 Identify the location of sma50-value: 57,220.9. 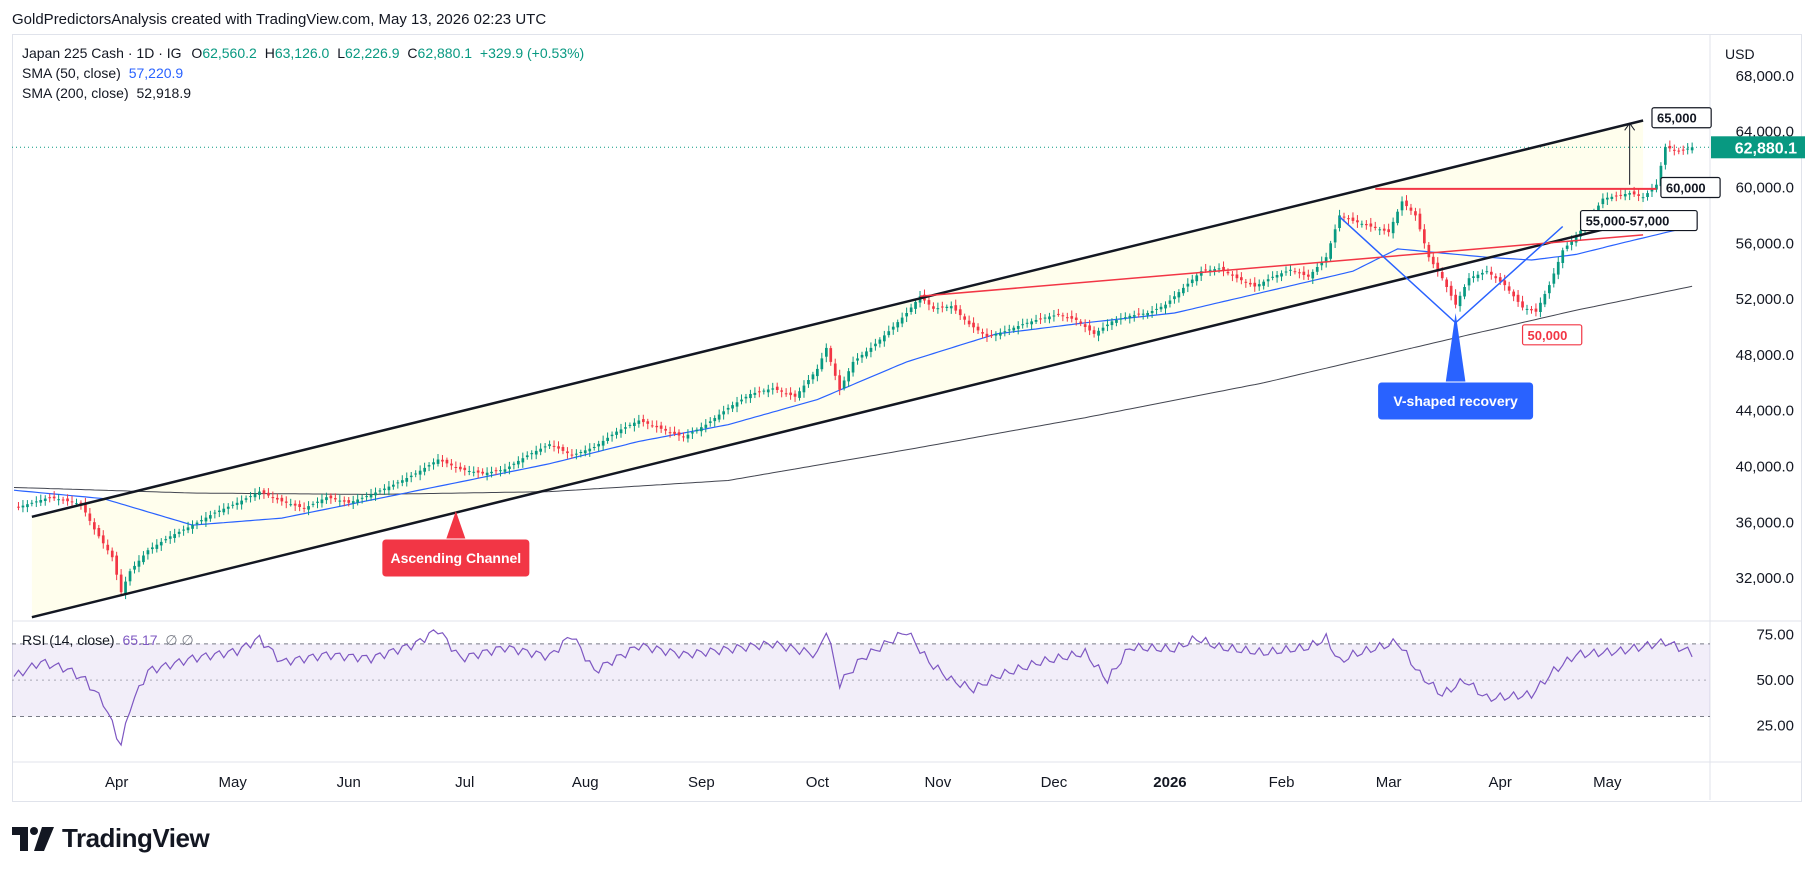
(156, 73).